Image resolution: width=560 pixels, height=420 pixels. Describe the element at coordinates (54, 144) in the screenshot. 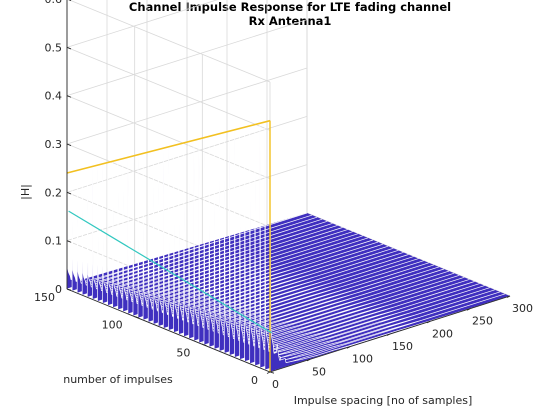

I see `z-tick-label: 0.3` at that location.